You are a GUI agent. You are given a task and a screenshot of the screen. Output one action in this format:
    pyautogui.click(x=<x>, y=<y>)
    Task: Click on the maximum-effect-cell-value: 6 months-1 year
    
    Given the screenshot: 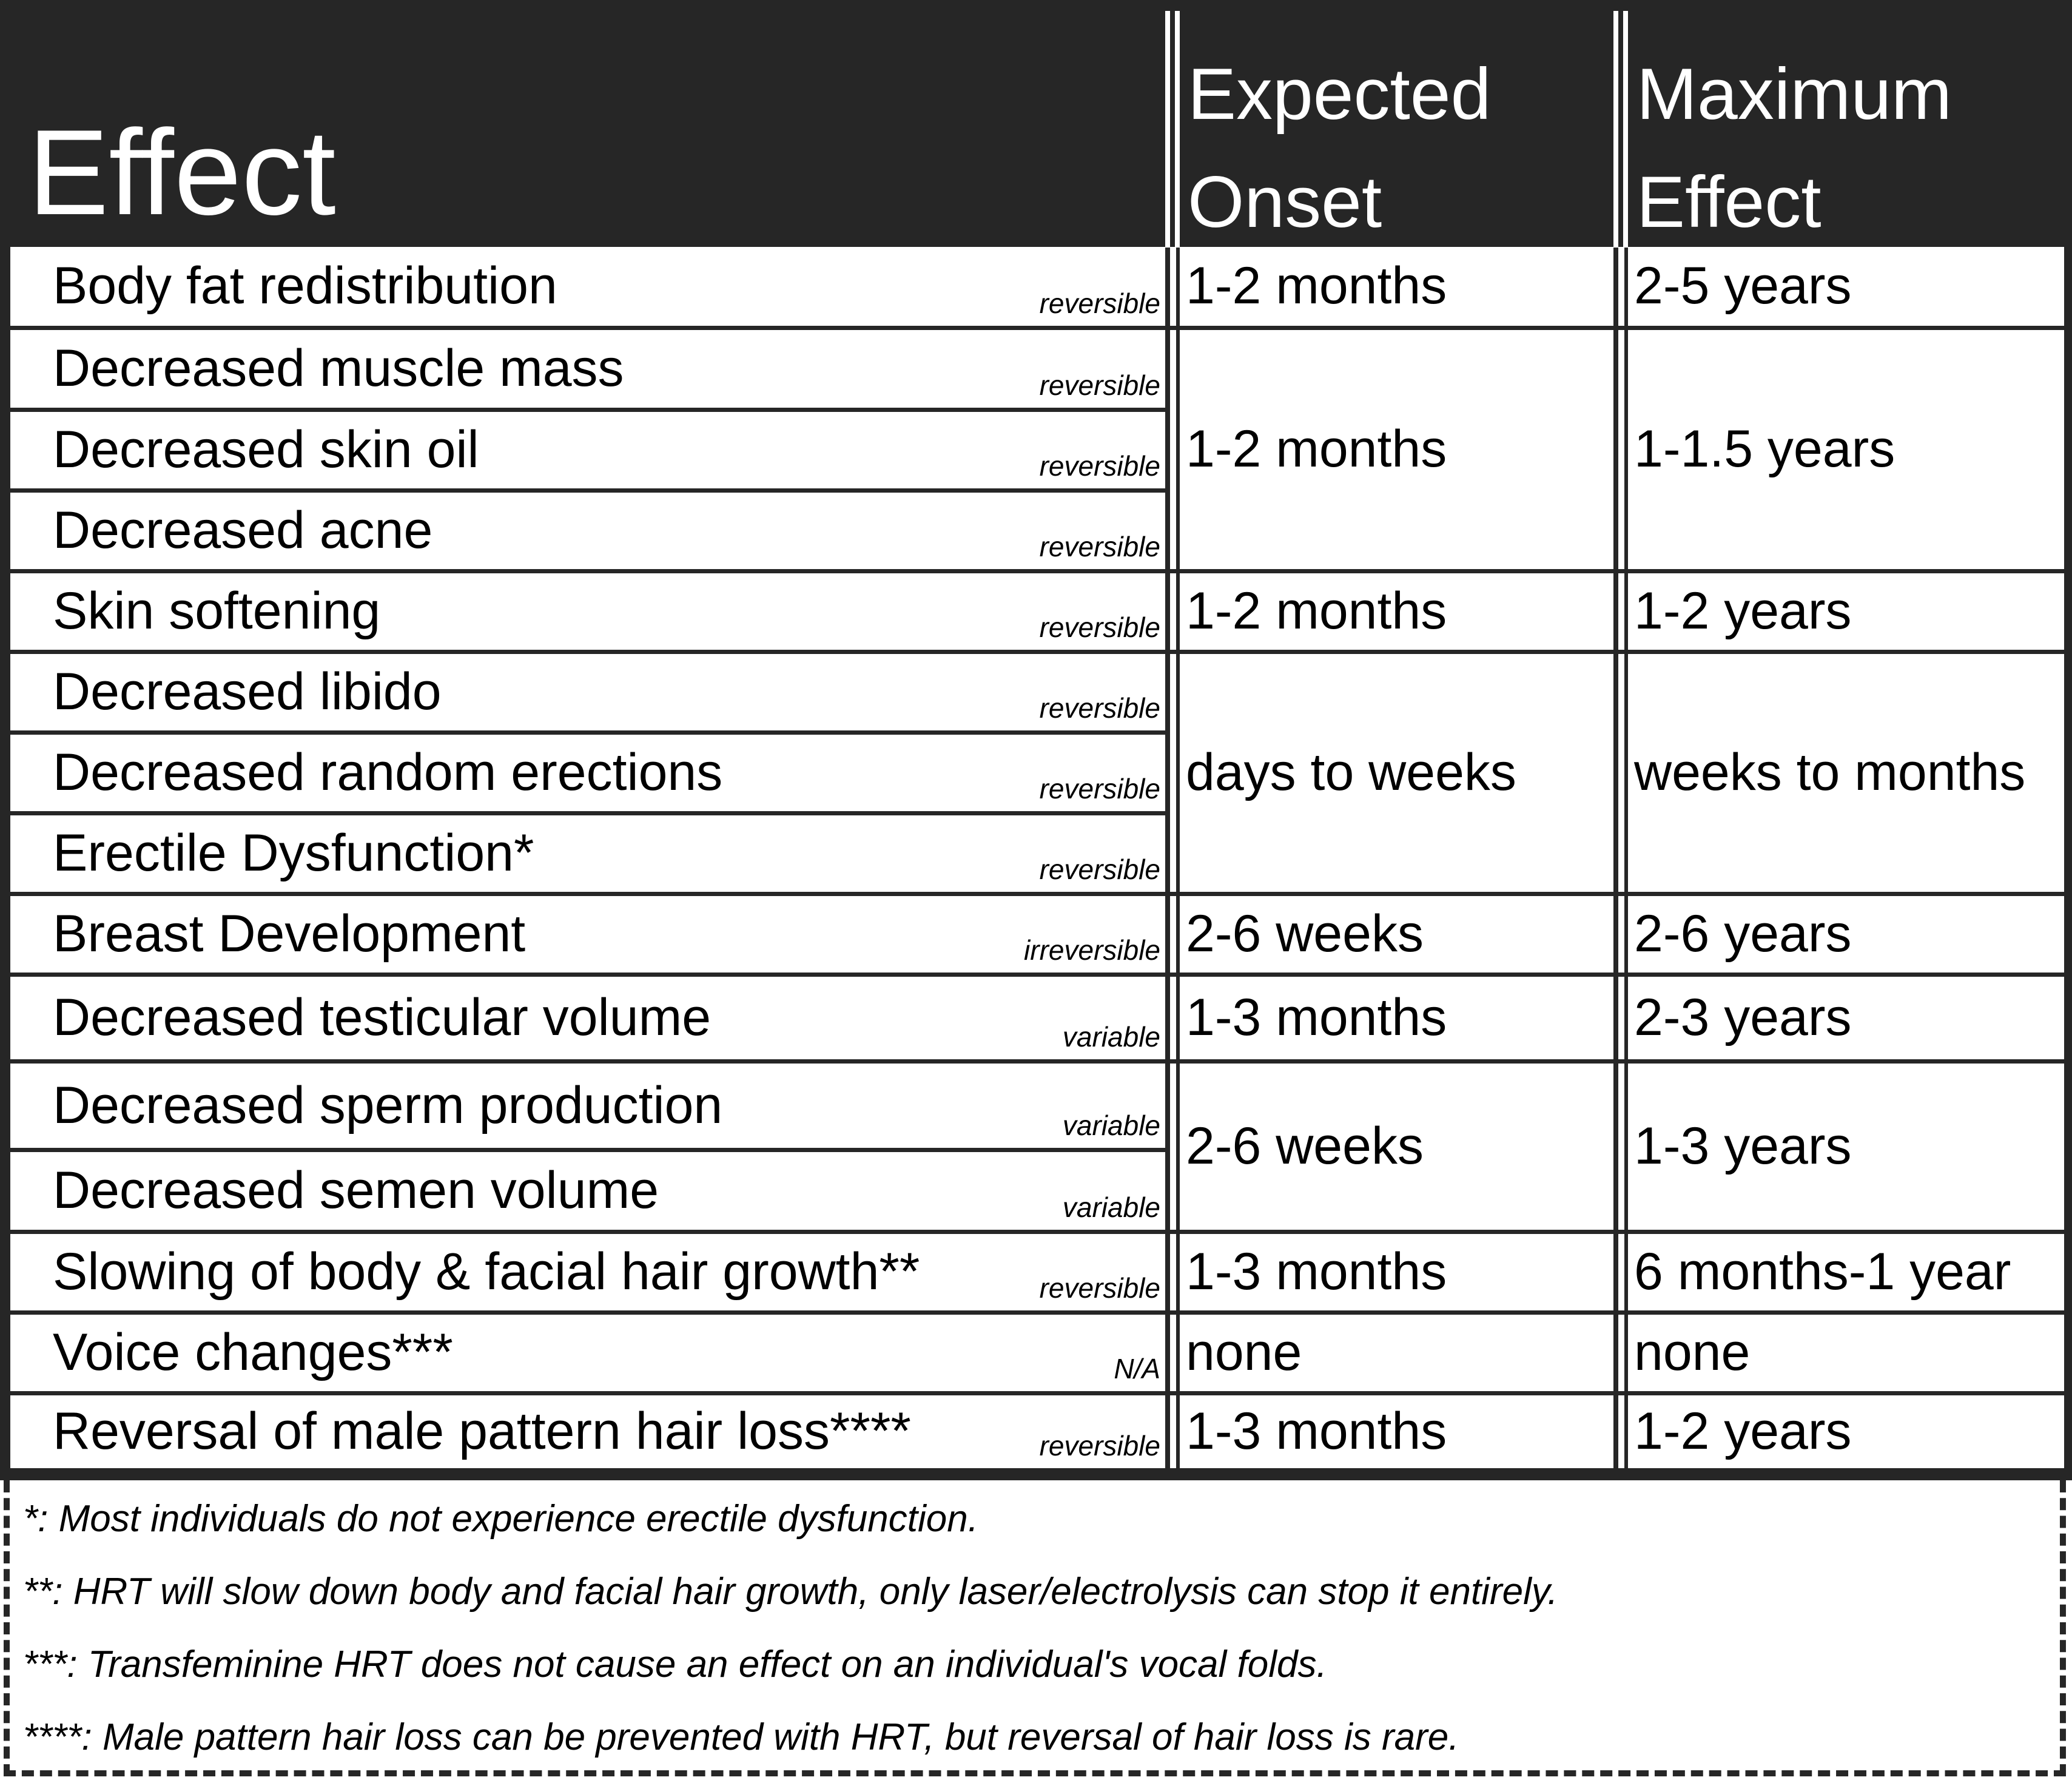 What is the action you would take?
    pyautogui.click(x=1822, y=1271)
    